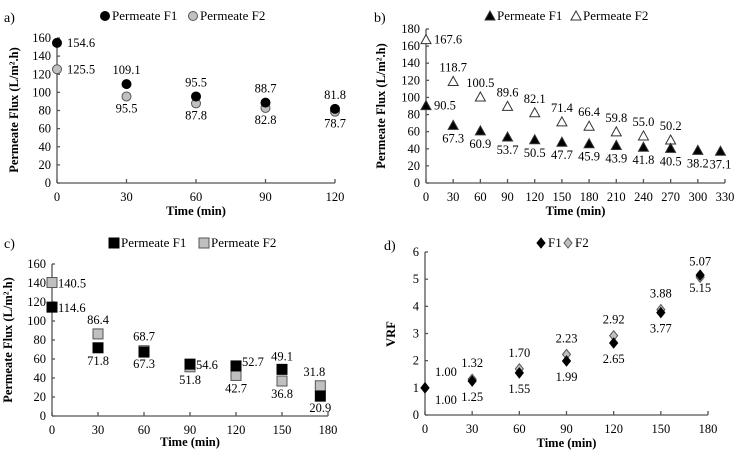 The height and width of the screenshot is (456, 735). What do you see at coordinates (614, 359) in the screenshot?
I see `data-label: 2.65` at bounding box center [614, 359].